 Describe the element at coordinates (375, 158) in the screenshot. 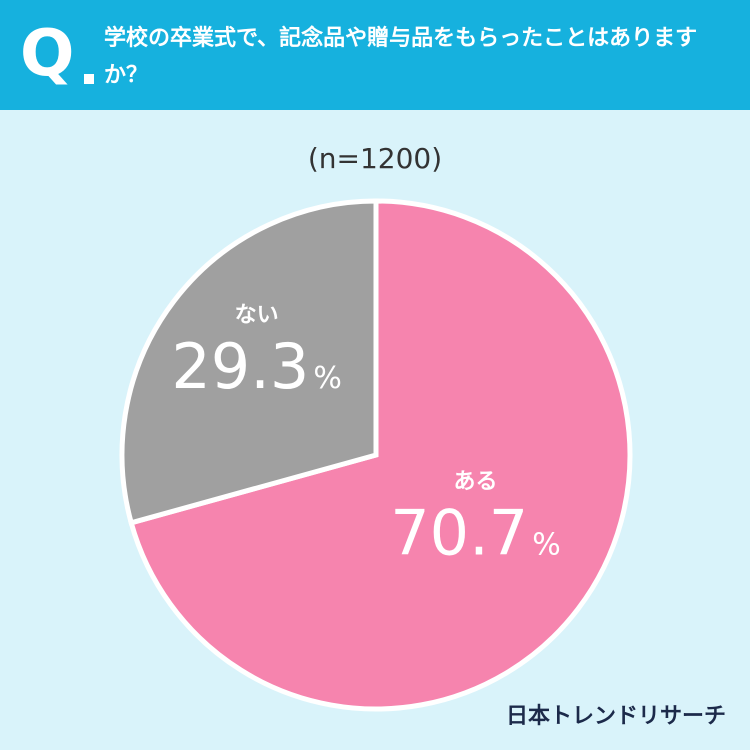

I see `sample-size: (n=1200)` at that location.